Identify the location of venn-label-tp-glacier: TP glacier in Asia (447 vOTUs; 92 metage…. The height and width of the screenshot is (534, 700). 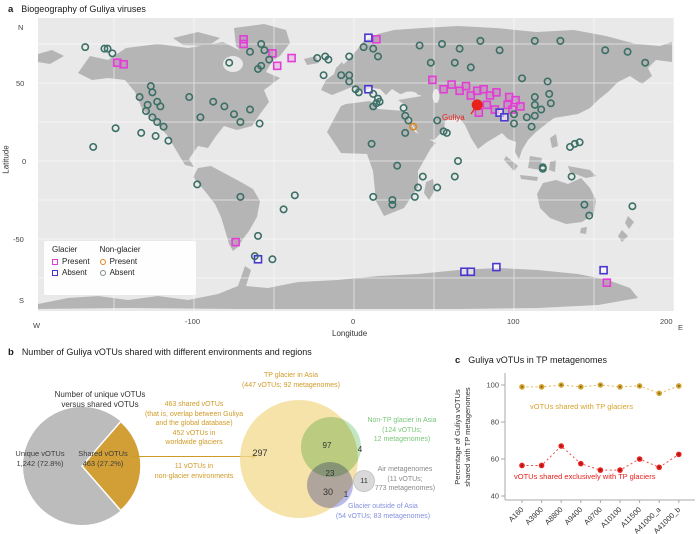
(291, 380).